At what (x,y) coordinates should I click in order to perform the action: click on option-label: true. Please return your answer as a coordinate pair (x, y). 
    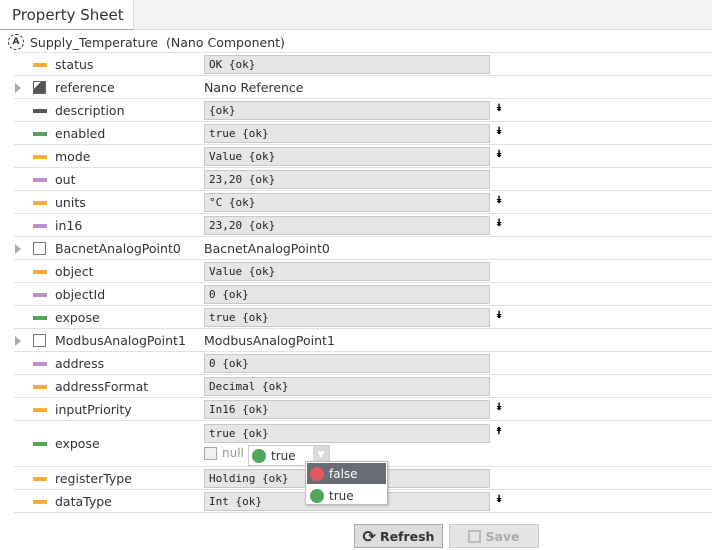
    Looking at the image, I should click on (341, 495).